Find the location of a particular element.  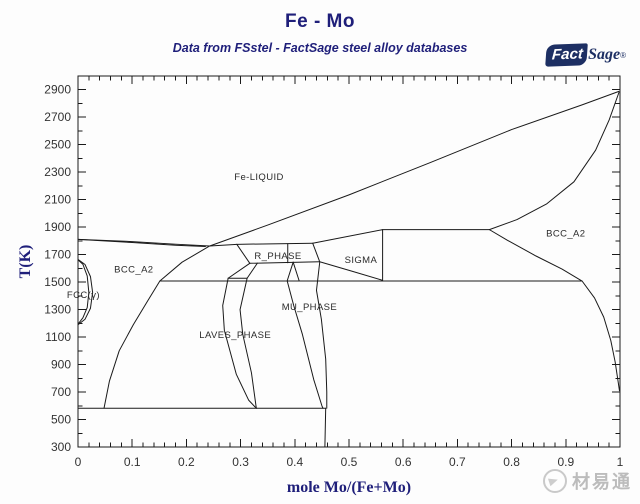

boundary-mu-left is located at coordinates (305, 344).